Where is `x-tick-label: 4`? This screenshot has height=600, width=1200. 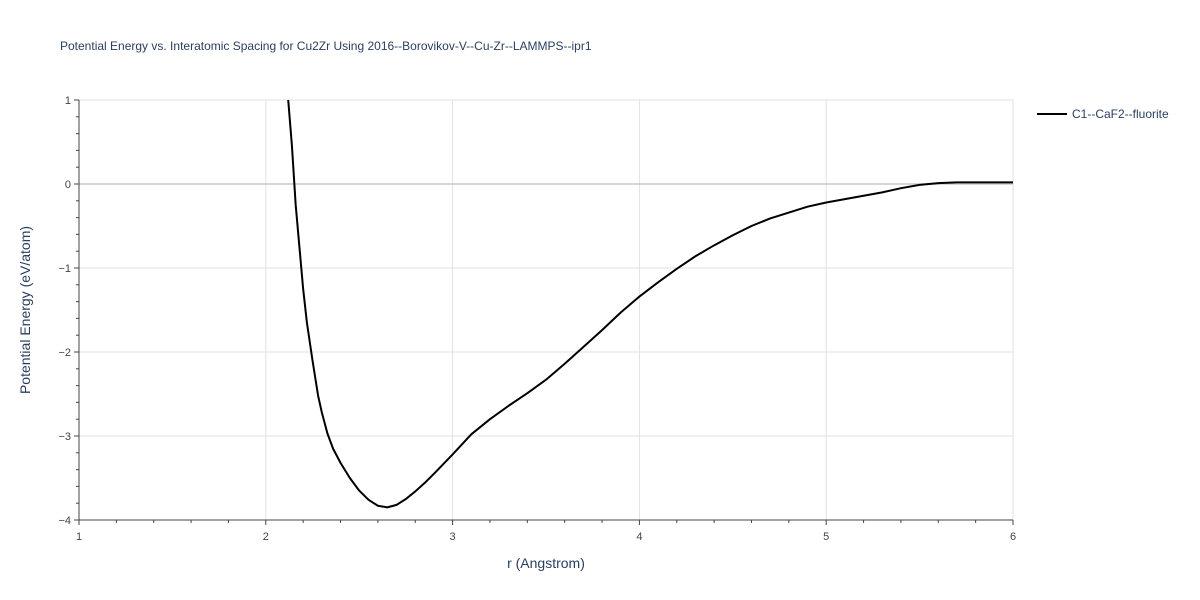 x-tick-label: 4 is located at coordinates (639, 537).